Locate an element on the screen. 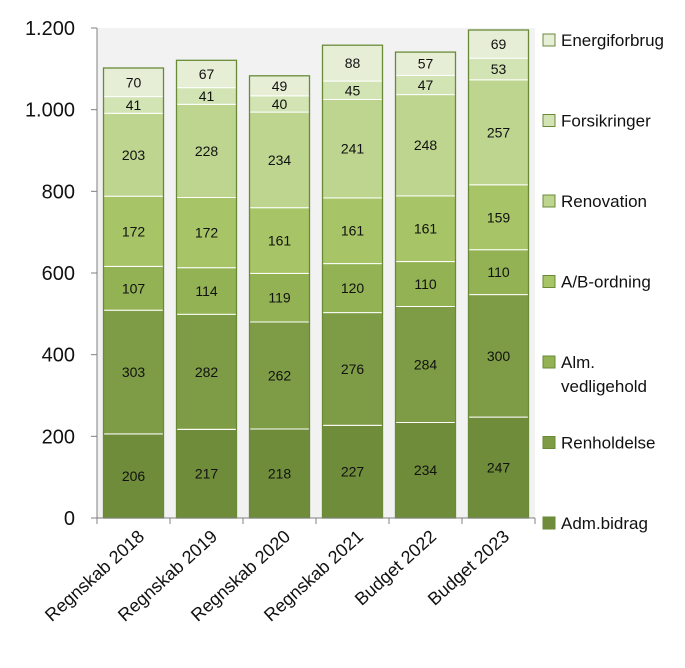 This screenshot has height=668, width=685. data-label: 53 is located at coordinates (499, 69).